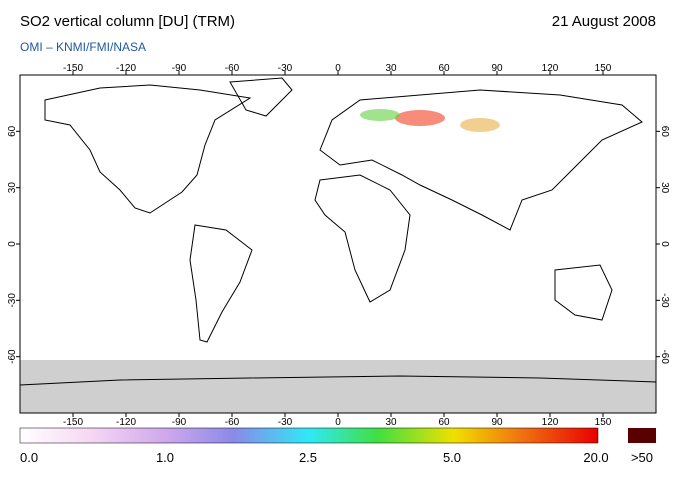  I want to click on lat-label-right: 30, so click(664, 188).